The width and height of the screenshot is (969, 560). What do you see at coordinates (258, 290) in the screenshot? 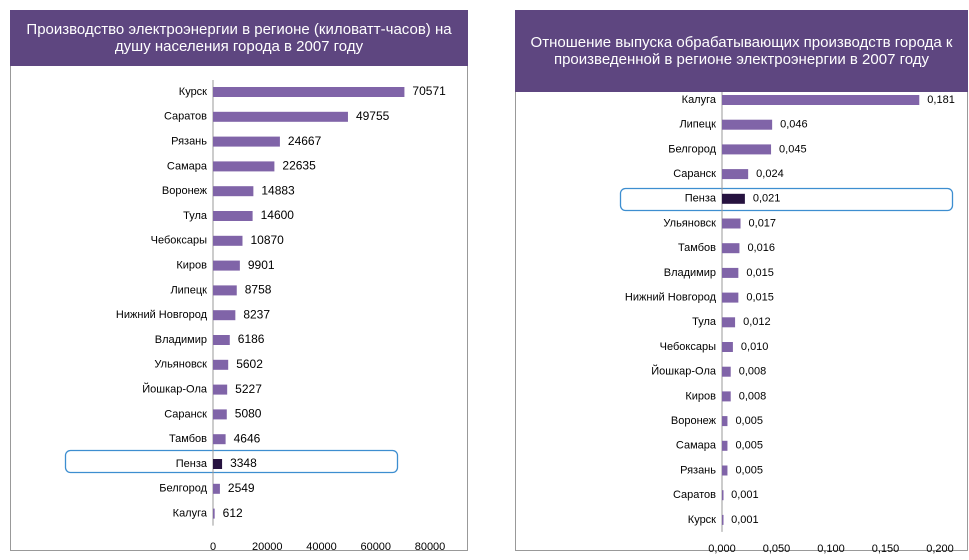
I see `value-label: 8758` at bounding box center [258, 290].